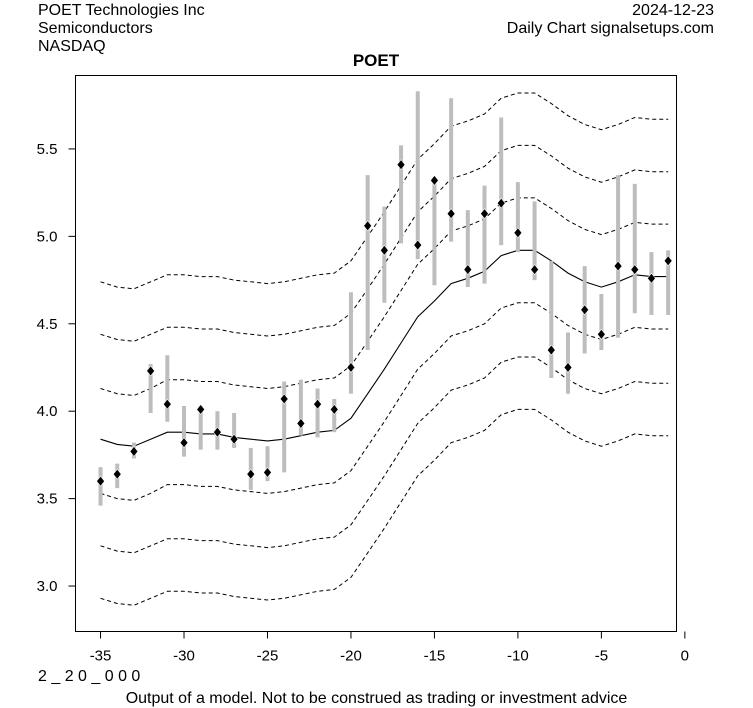  Describe the element at coordinates (673, 10) in the screenshot. I see `chart-date: 2024-12-23` at that location.